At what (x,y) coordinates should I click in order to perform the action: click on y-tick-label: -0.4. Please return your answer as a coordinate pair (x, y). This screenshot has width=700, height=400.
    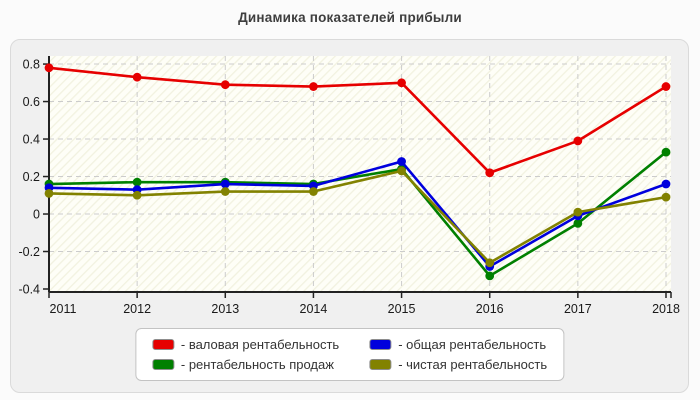
    Looking at the image, I should click on (29, 290).